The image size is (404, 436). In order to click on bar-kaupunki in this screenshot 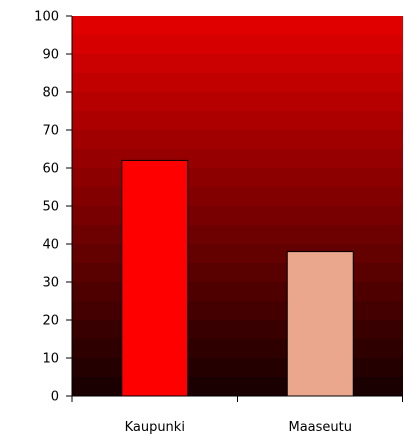, I will do `click(155, 278)`.